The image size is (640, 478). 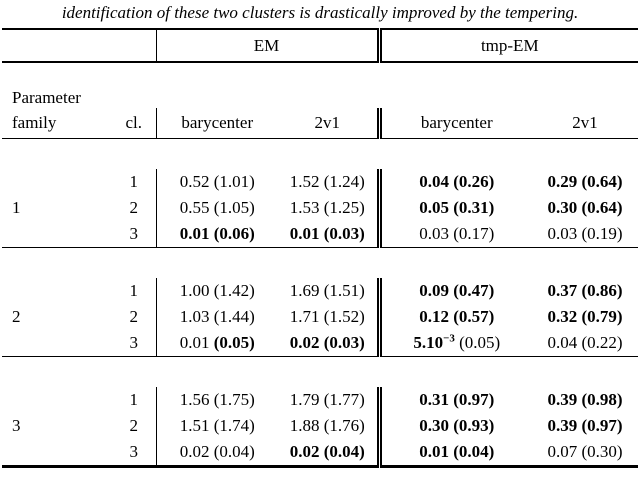 I want to click on value-text: 1.52, so click(x=304, y=181).